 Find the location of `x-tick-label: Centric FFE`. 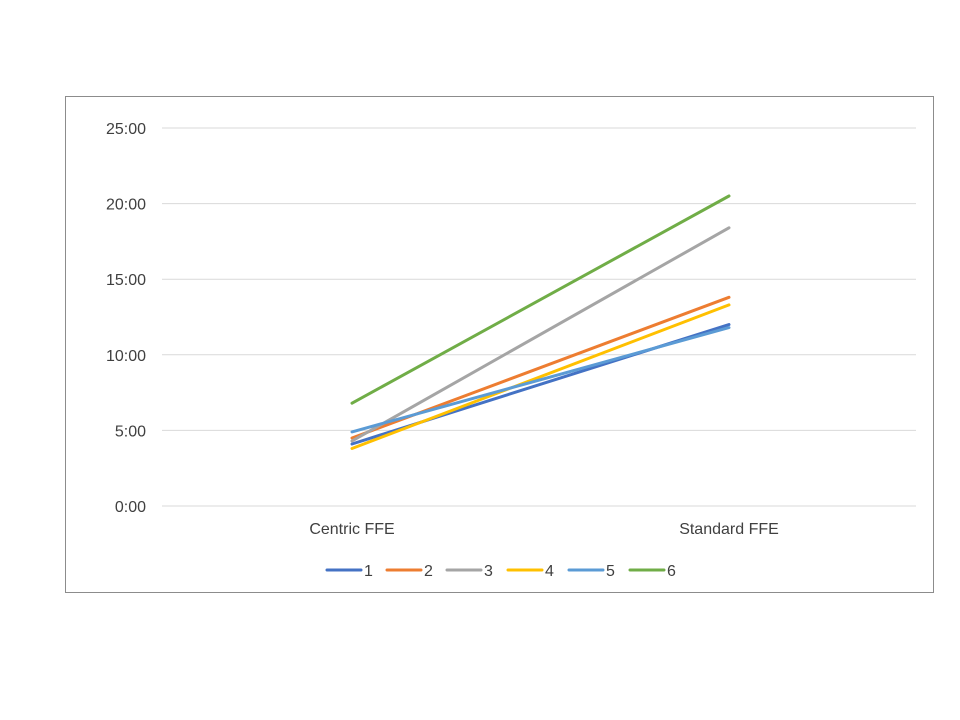

x-tick-label: Centric FFE is located at coordinates (351, 529).